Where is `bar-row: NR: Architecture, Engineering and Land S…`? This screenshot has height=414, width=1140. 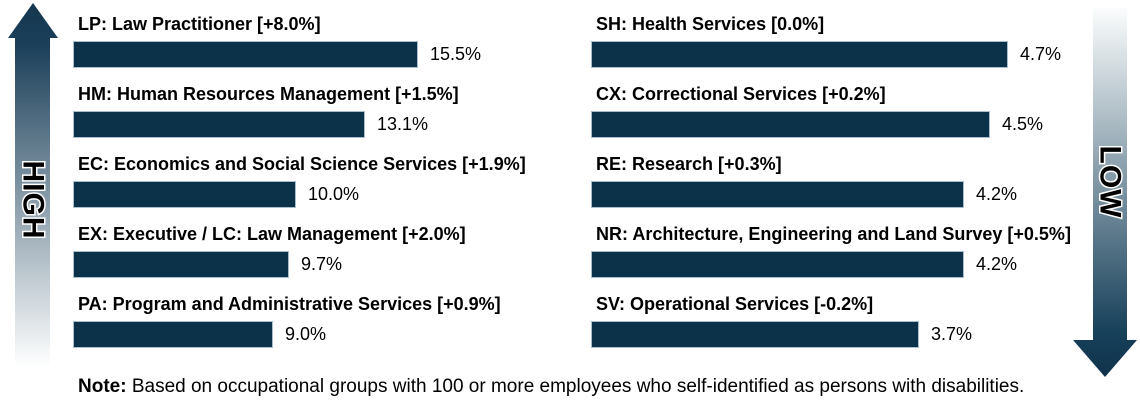 bar-row: NR: Architecture, Engineering and Land S… is located at coordinates (841, 250).